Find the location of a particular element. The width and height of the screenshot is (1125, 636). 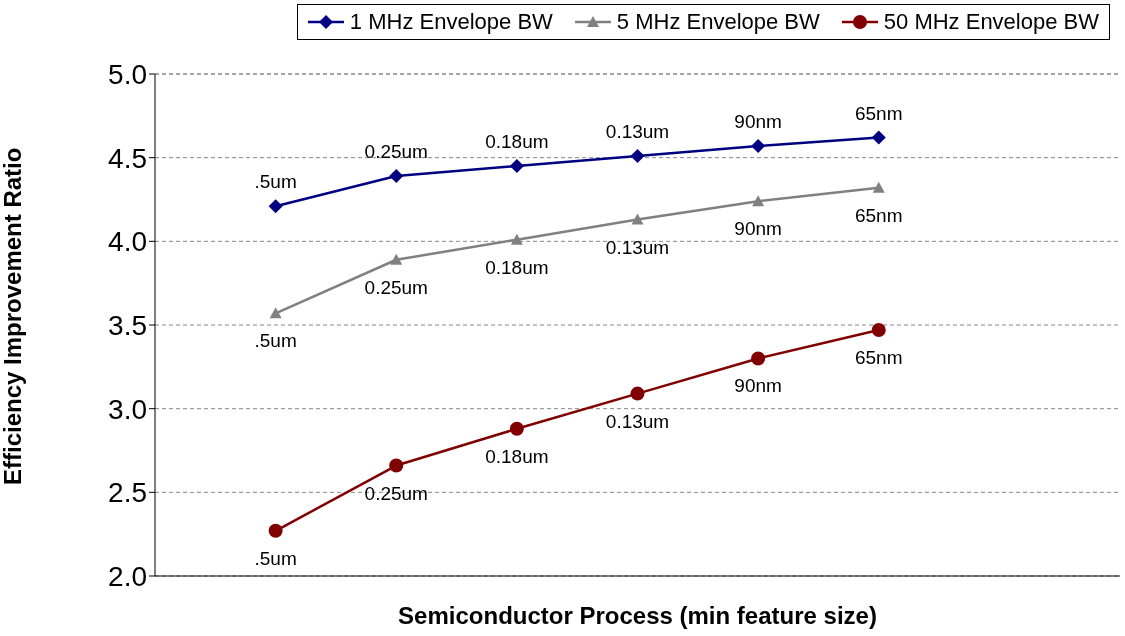

y-tick-label: 3.0 is located at coordinates (127, 409).